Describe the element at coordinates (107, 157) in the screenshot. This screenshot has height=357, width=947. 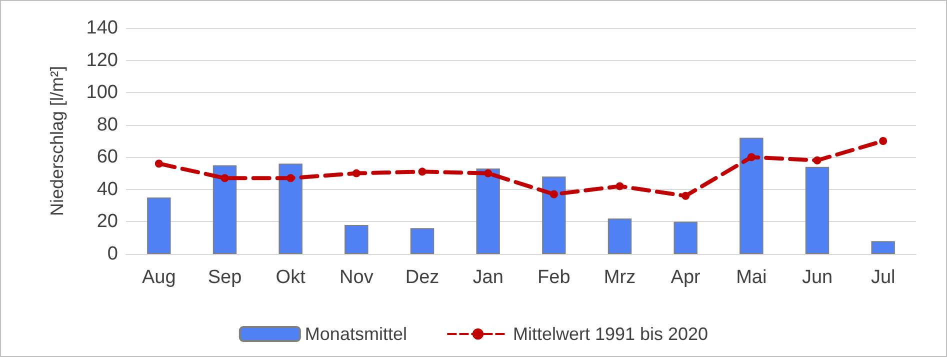
I see `y-tick-label: 60` at that location.